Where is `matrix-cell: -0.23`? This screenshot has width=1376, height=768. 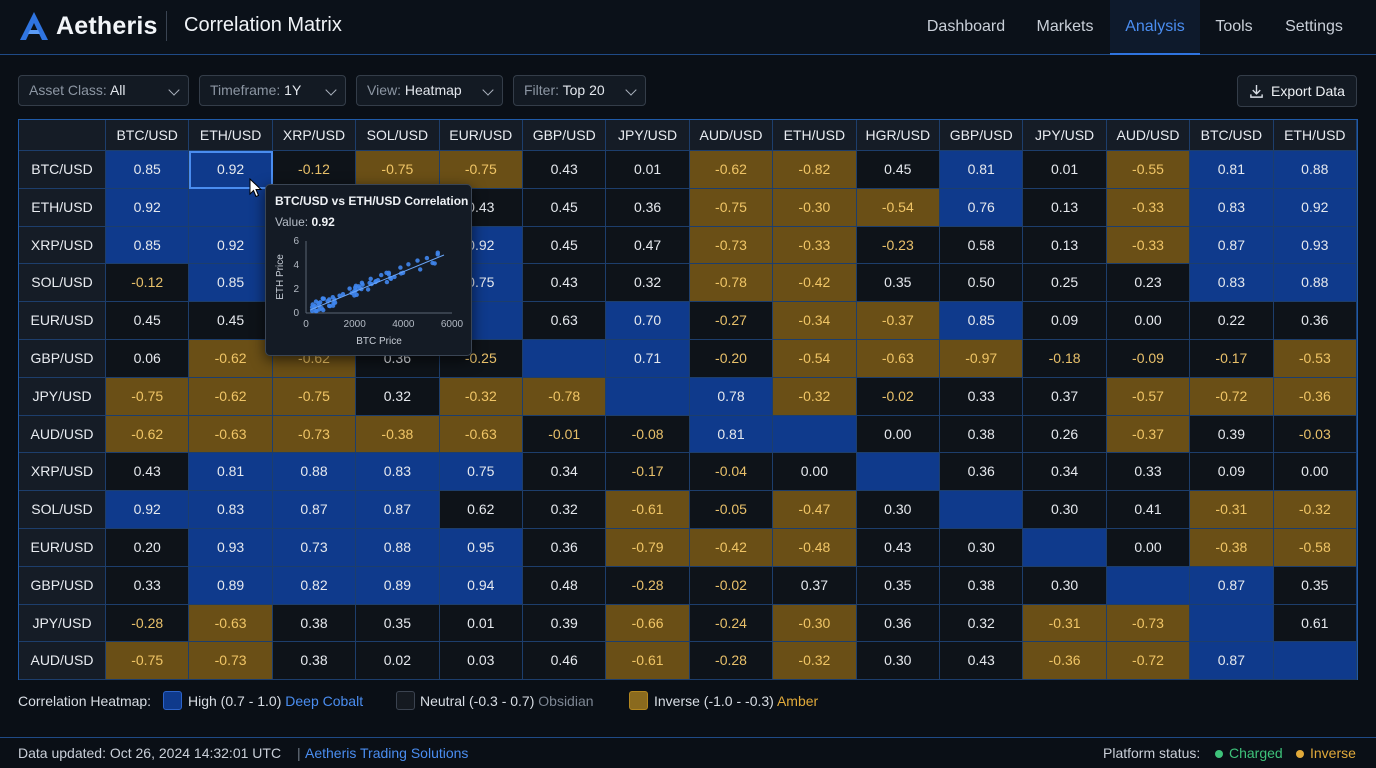
matrix-cell: -0.23 is located at coordinates (898, 245).